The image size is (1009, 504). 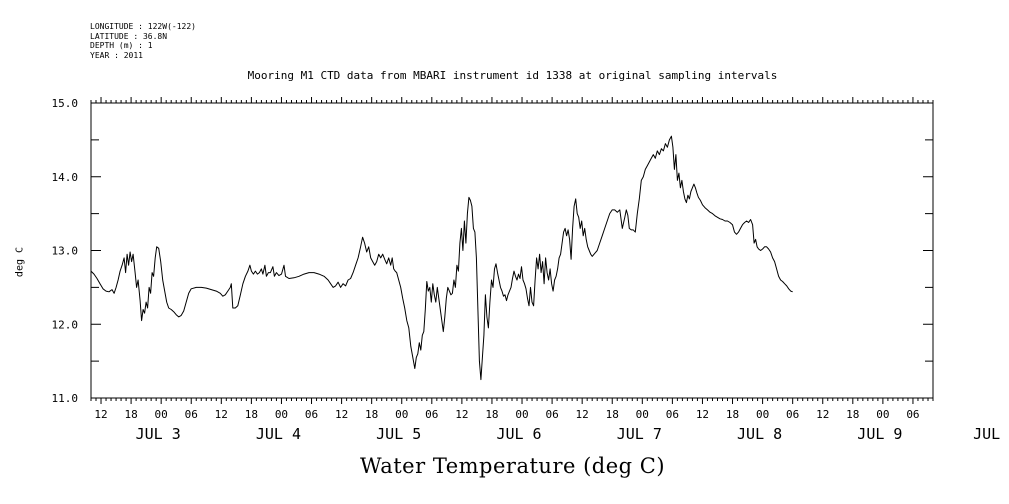 I want to click on x-day-label: JUL 10, so click(x=991, y=434).